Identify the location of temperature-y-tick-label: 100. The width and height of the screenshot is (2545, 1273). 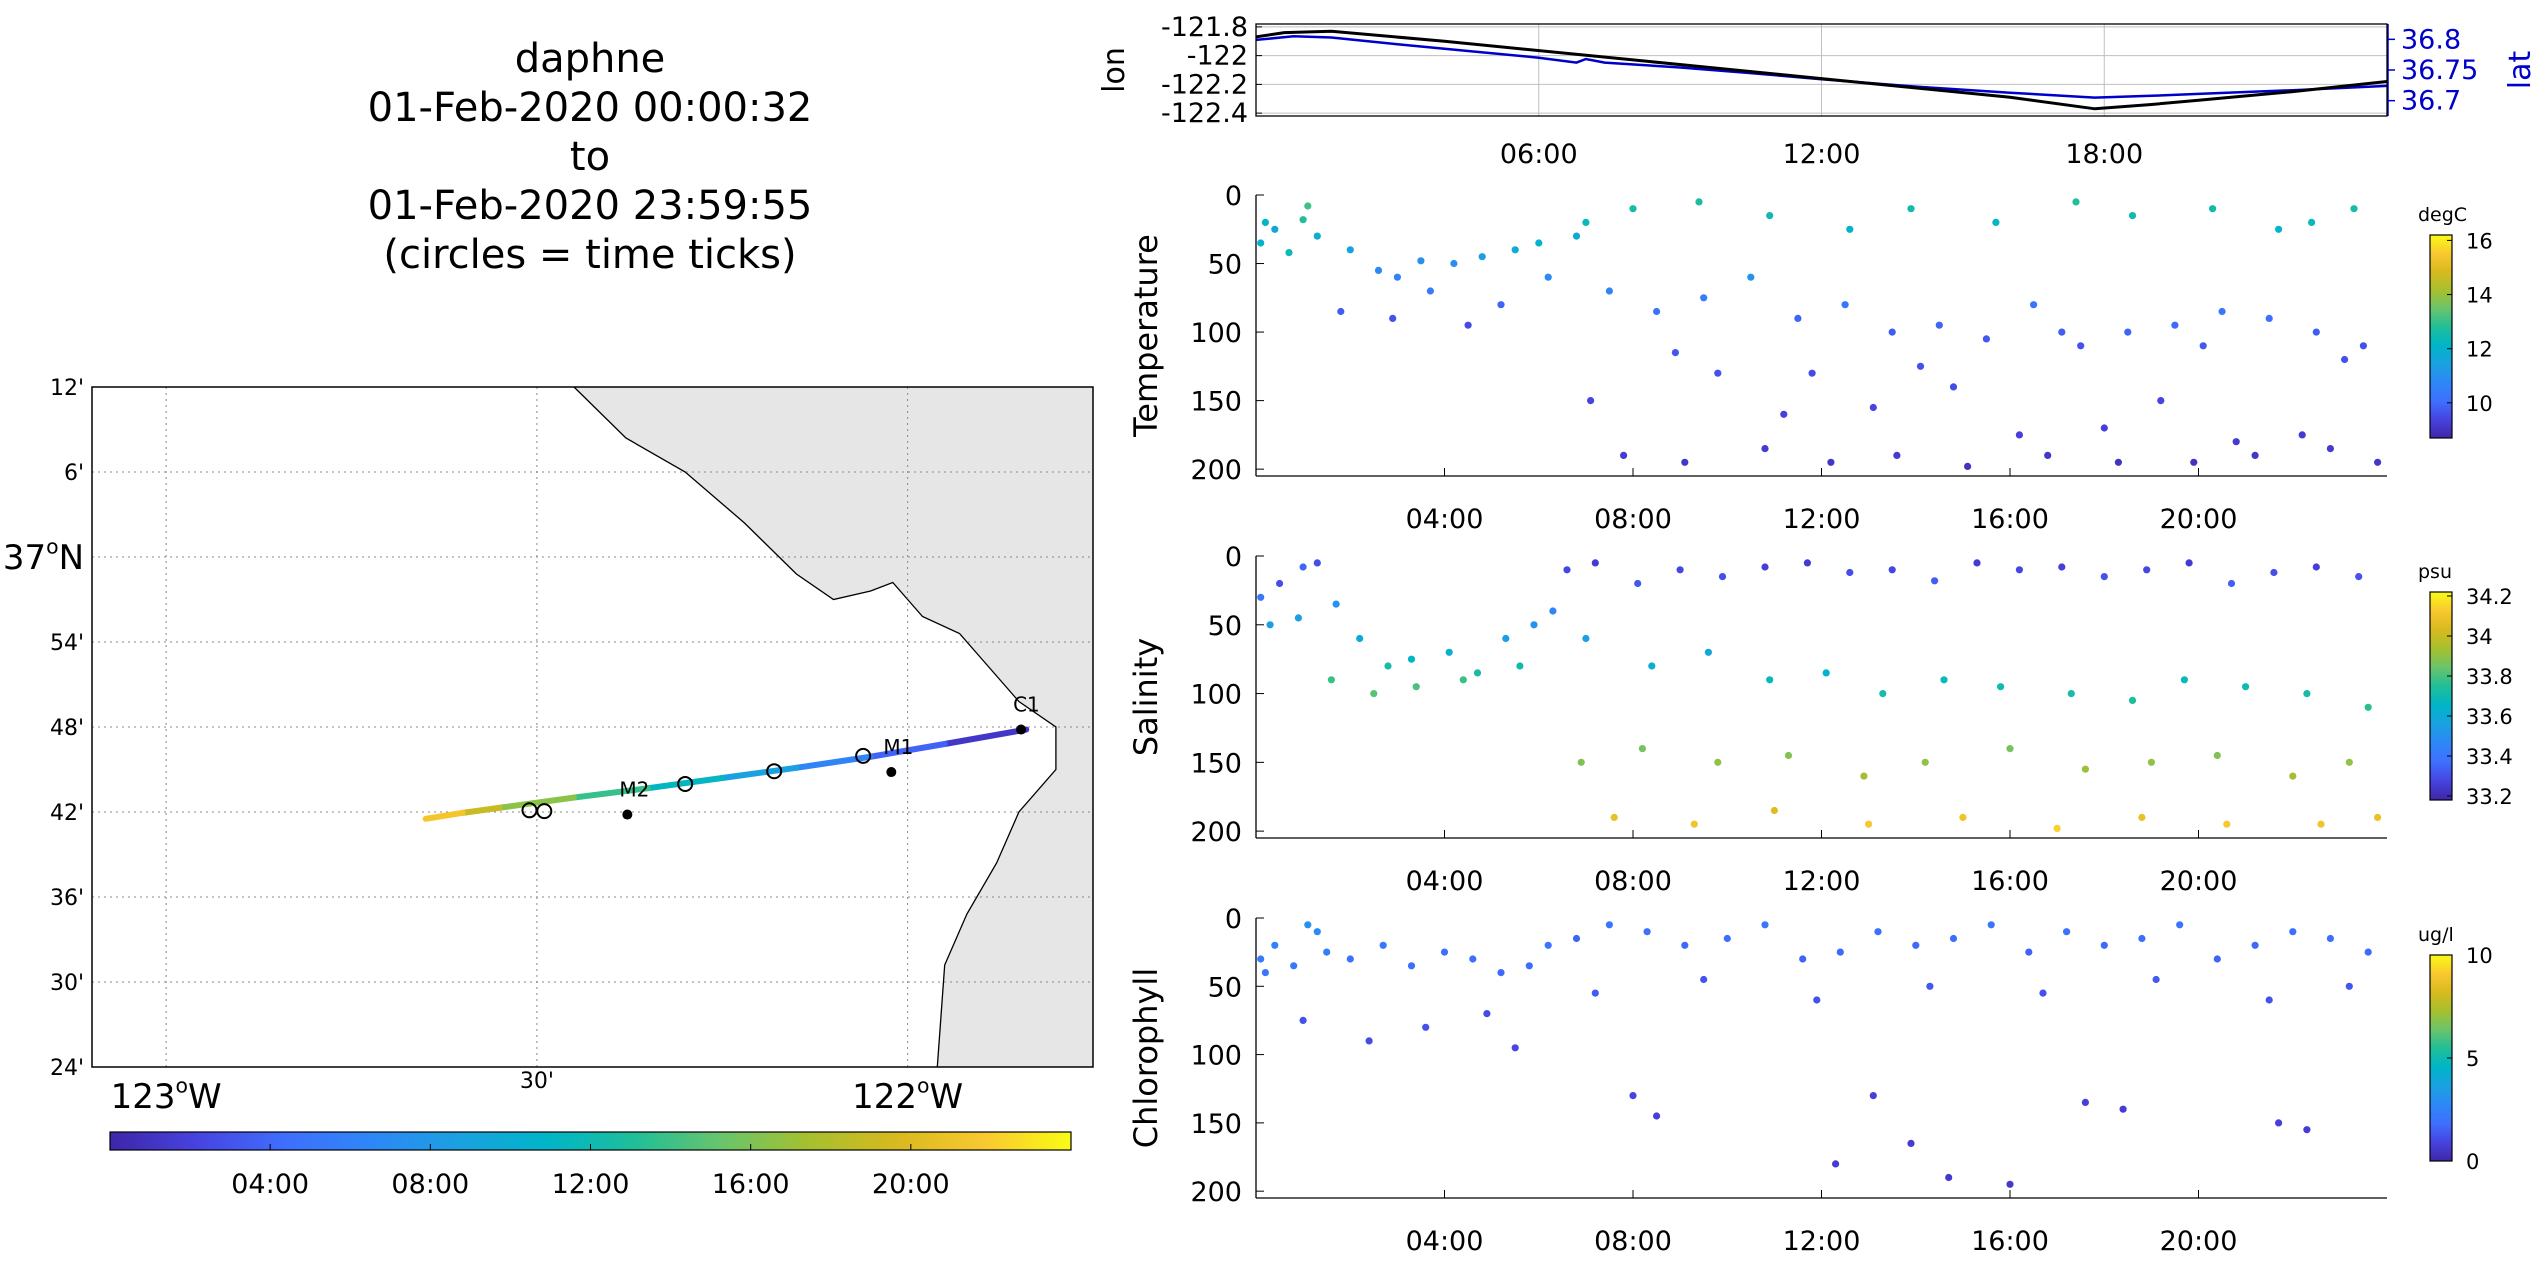
(1216, 333).